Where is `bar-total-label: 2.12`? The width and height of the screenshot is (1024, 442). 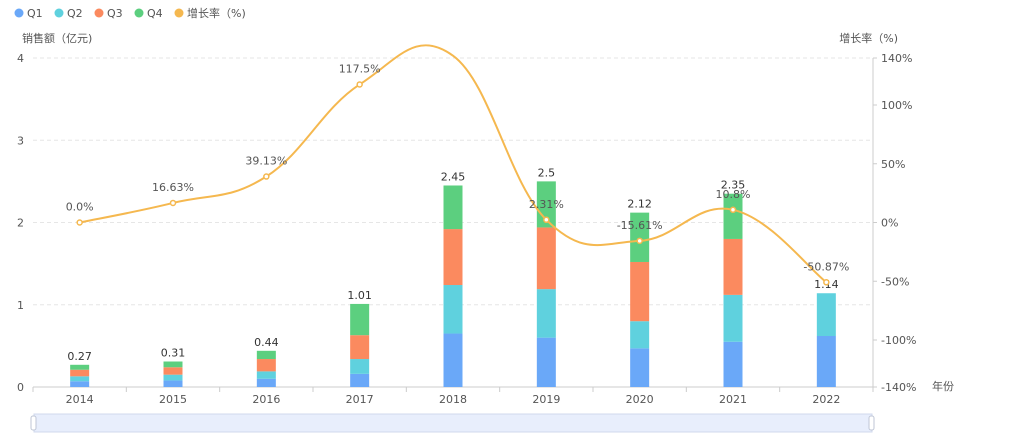
bar-total-label: 2.12 is located at coordinates (639, 204).